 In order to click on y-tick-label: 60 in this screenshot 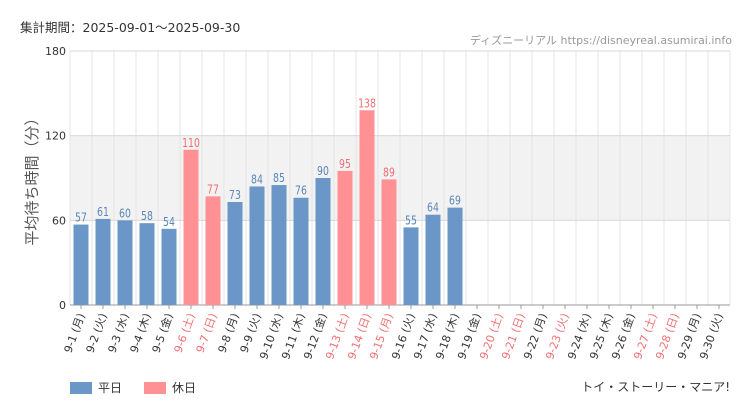, I will do `click(59, 220)`.